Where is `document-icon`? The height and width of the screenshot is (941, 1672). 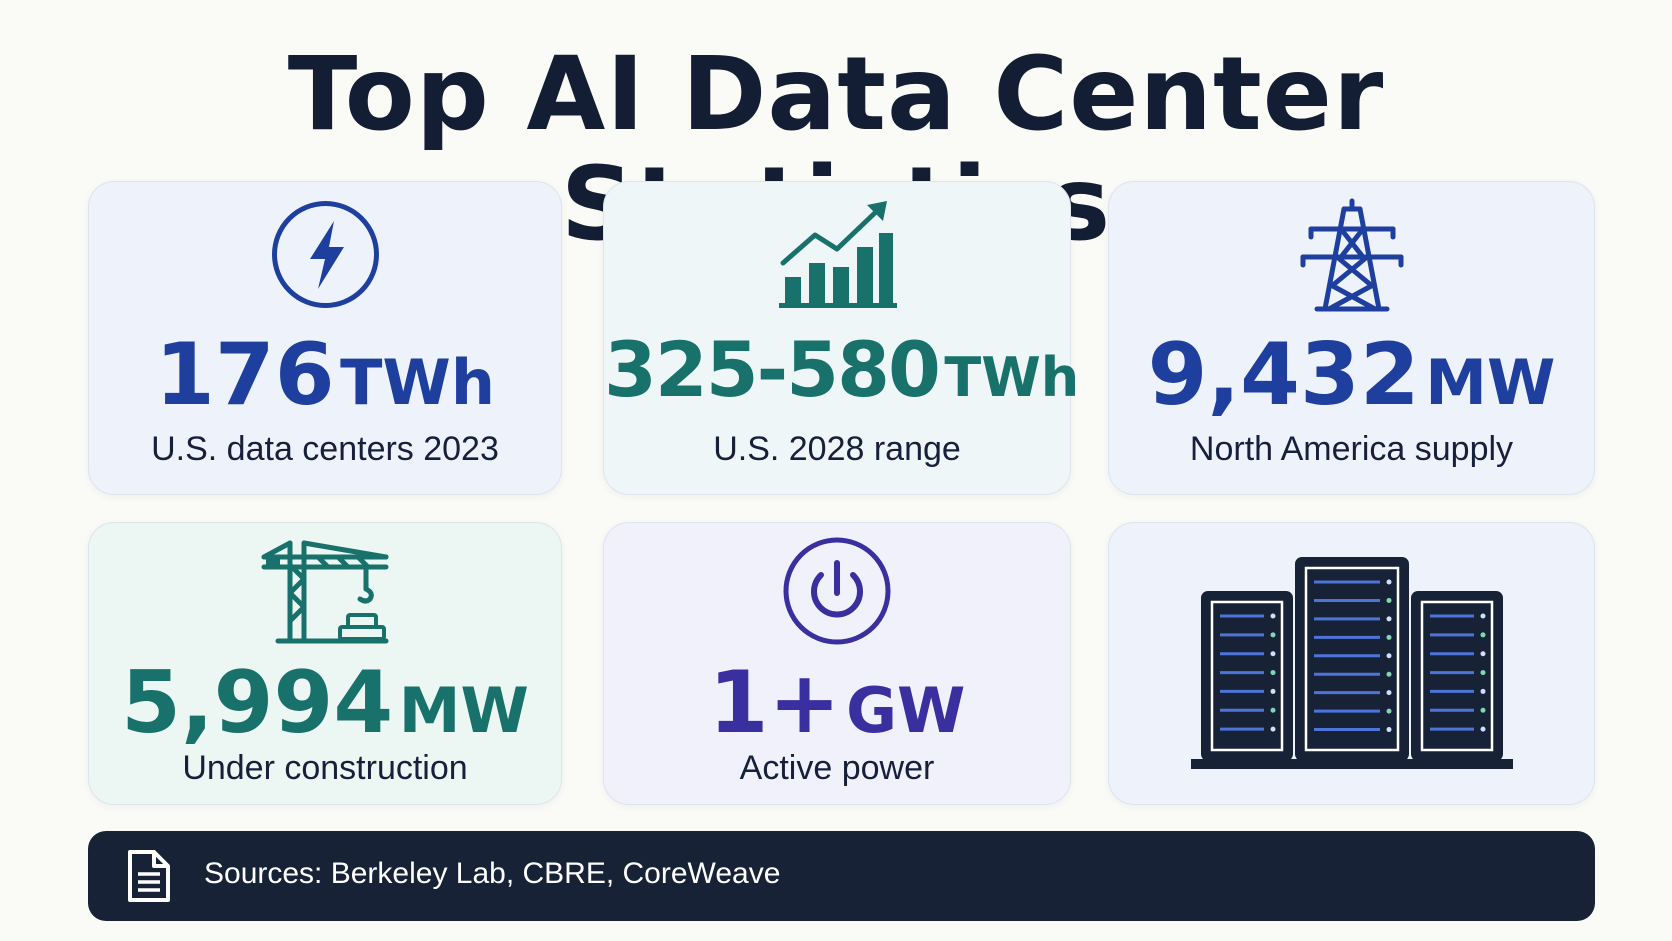 document-icon is located at coordinates (149, 878).